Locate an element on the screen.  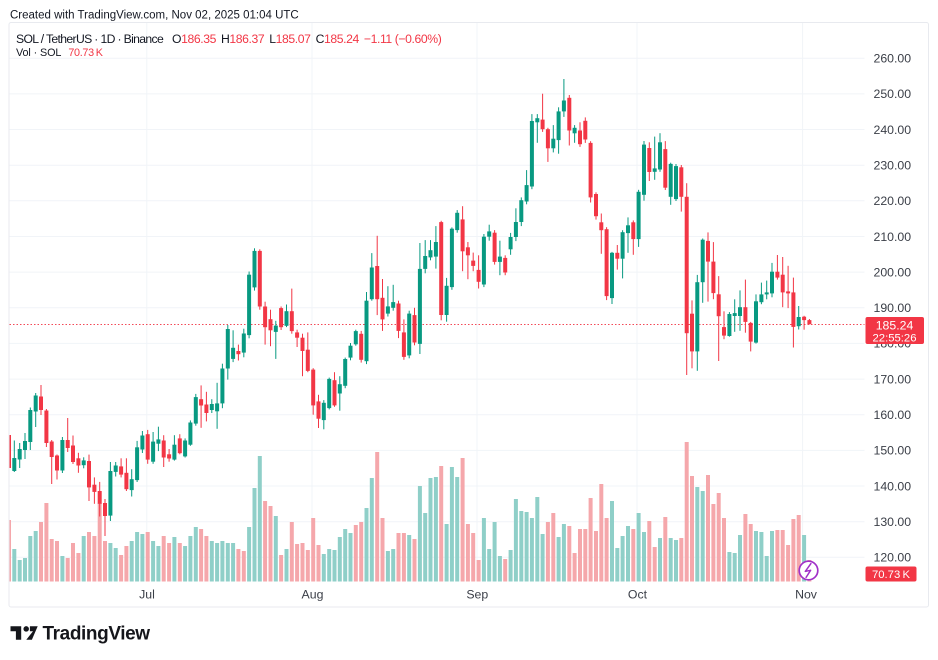
svg-text: 120.00 is located at coordinates (893, 558).